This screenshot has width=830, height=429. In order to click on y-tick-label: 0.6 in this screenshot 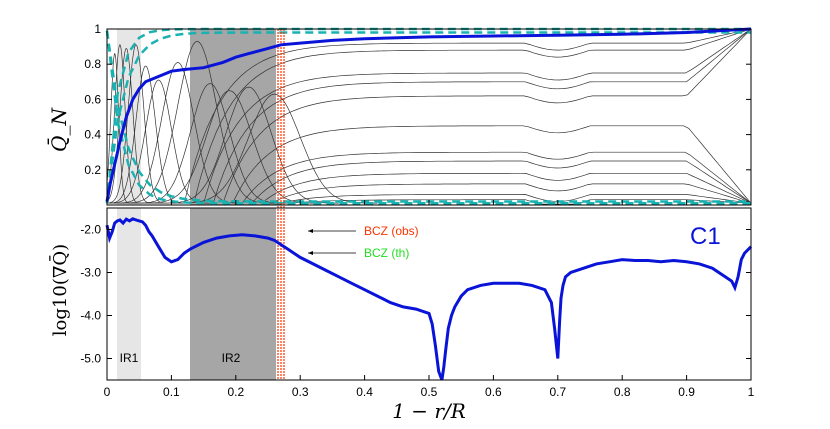, I will do `click(92, 99)`.